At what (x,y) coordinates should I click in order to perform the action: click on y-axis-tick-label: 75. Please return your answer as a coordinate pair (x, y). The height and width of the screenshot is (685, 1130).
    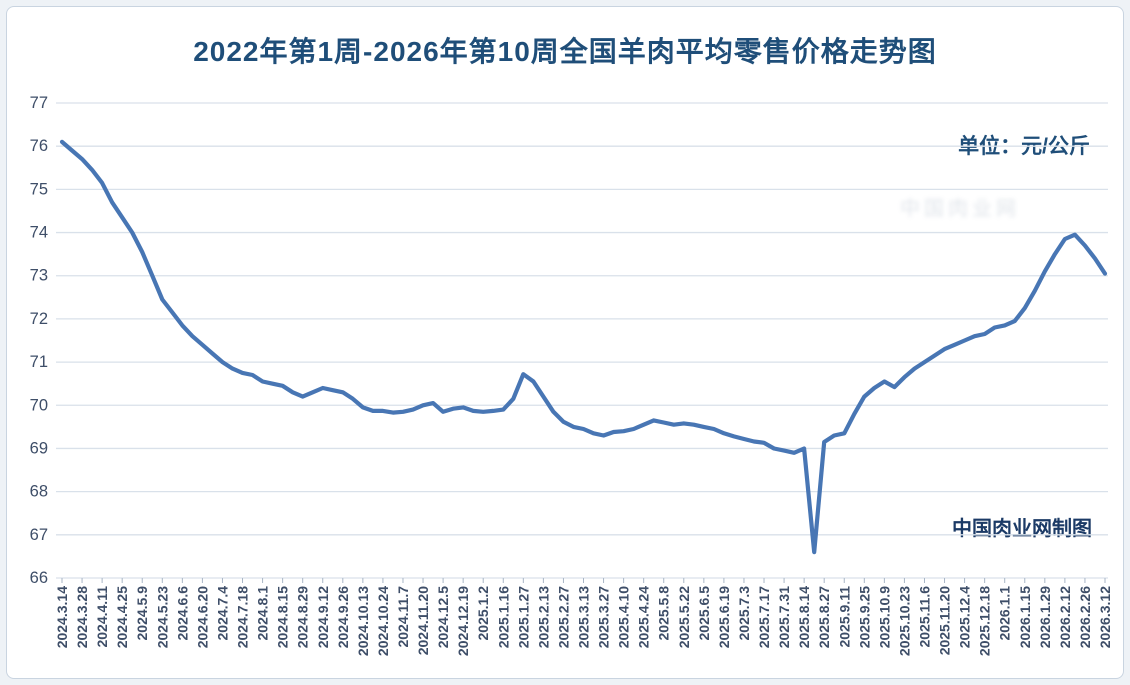
    Looking at the image, I should click on (39, 189).